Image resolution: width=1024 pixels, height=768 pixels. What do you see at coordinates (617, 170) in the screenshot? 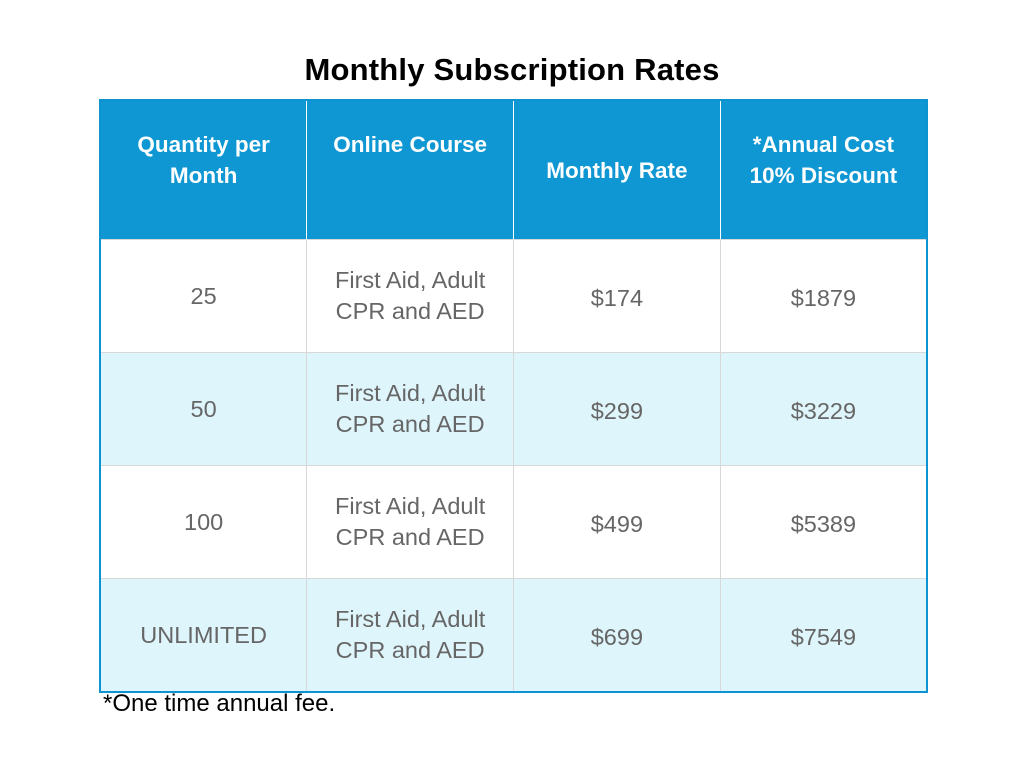
I see `header-monthly-rate: Monthly Rate` at bounding box center [617, 170].